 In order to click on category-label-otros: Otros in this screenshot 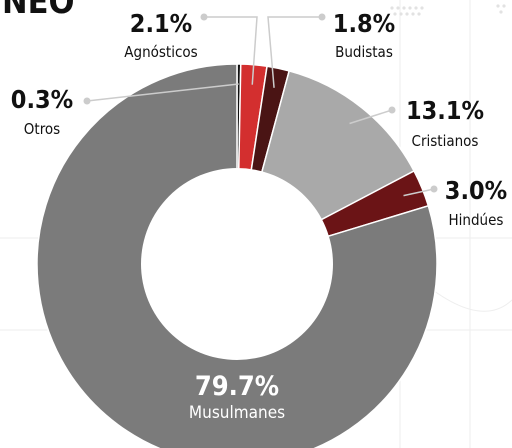, I will do `click(42, 129)`.